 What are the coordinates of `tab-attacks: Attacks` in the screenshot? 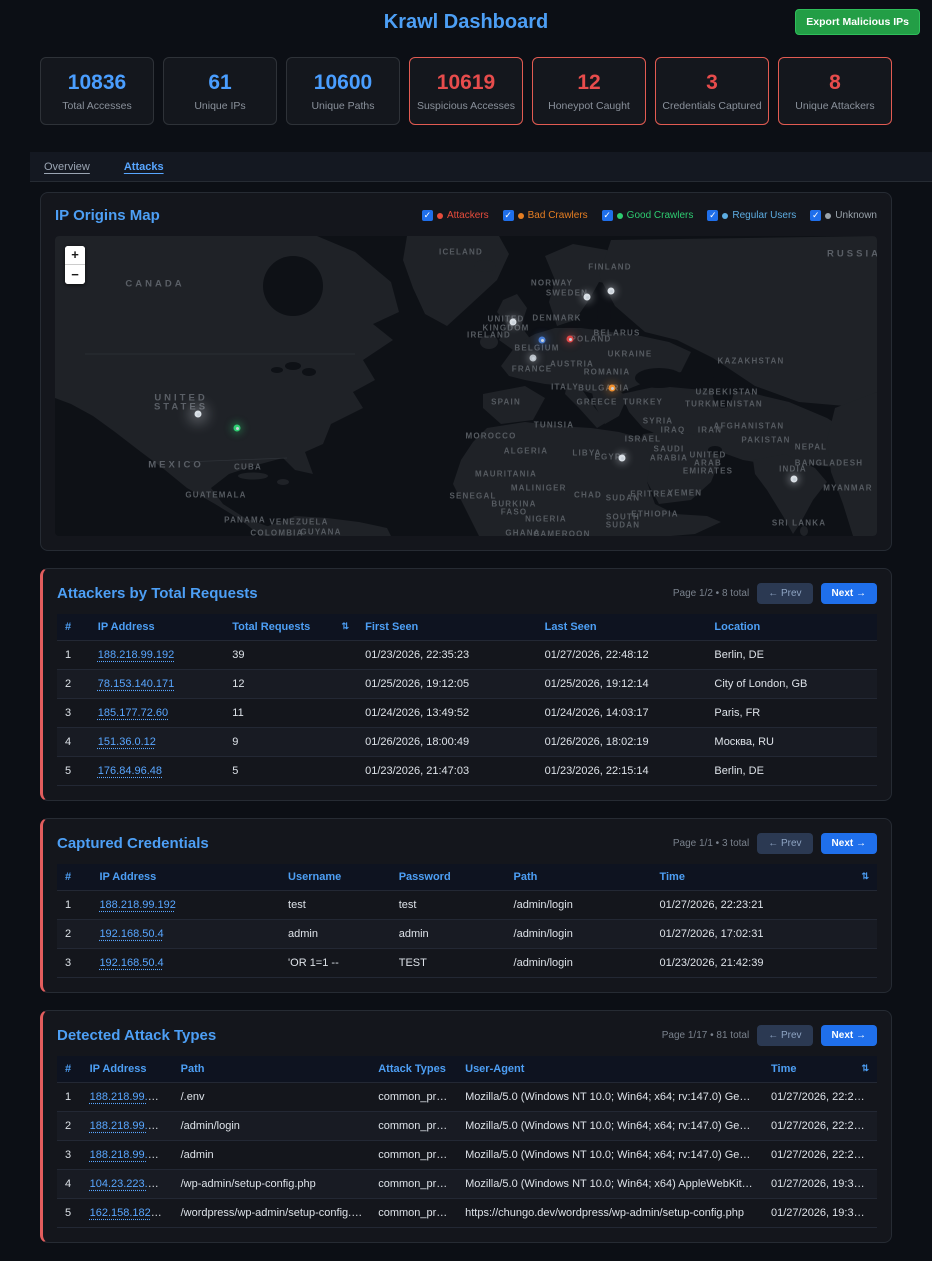 It's located at (143, 166).